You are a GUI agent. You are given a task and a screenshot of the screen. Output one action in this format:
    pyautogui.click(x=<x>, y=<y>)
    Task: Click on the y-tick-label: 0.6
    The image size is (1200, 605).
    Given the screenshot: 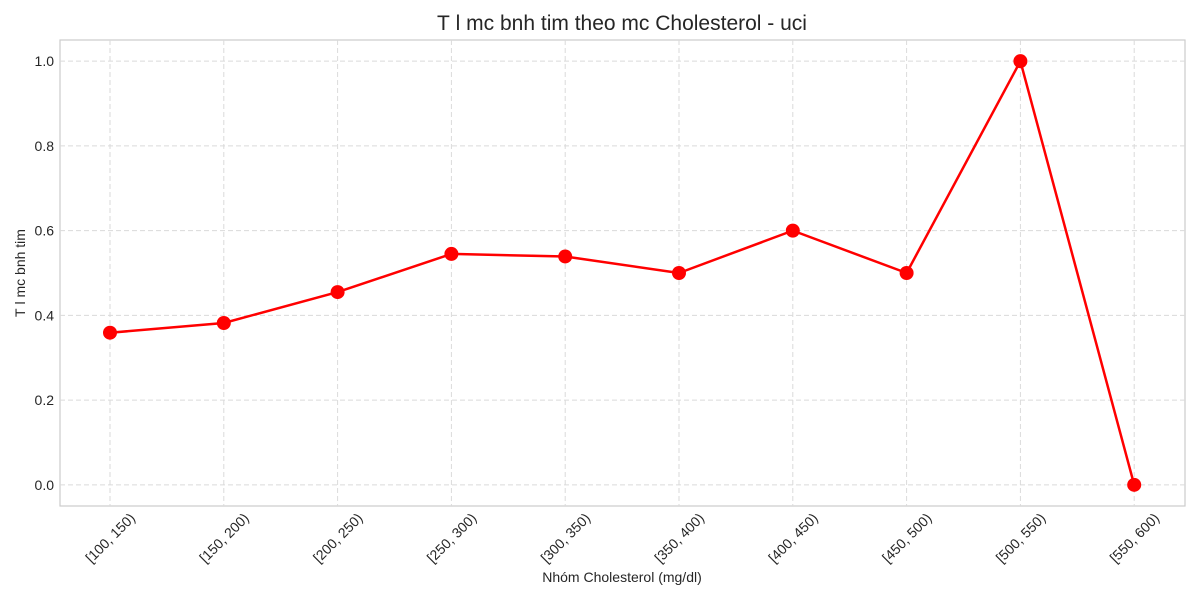 What is the action you would take?
    pyautogui.click(x=45, y=231)
    